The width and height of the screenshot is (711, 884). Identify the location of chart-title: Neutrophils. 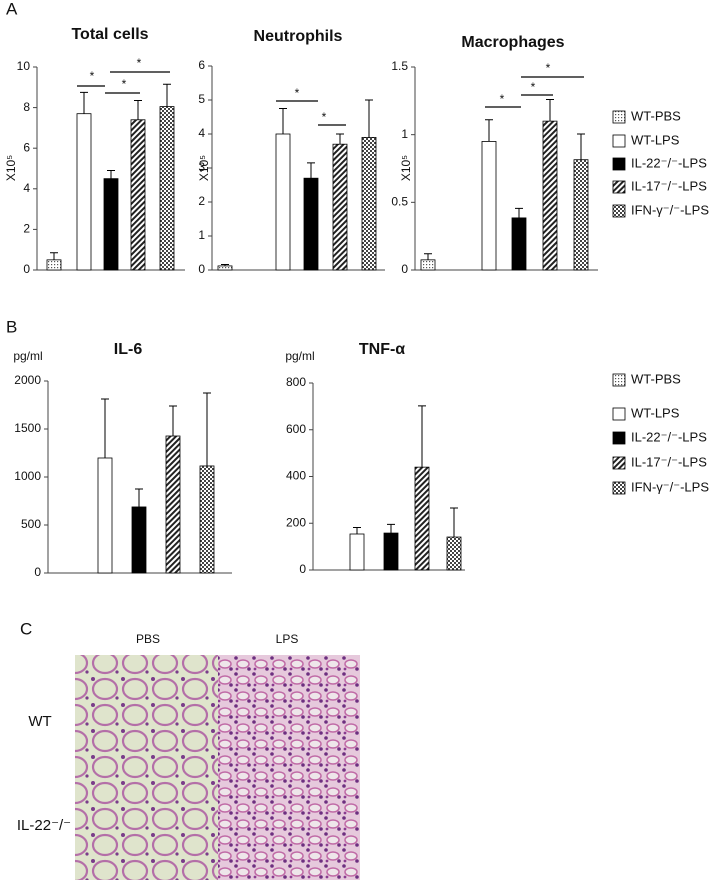
(298, 36).